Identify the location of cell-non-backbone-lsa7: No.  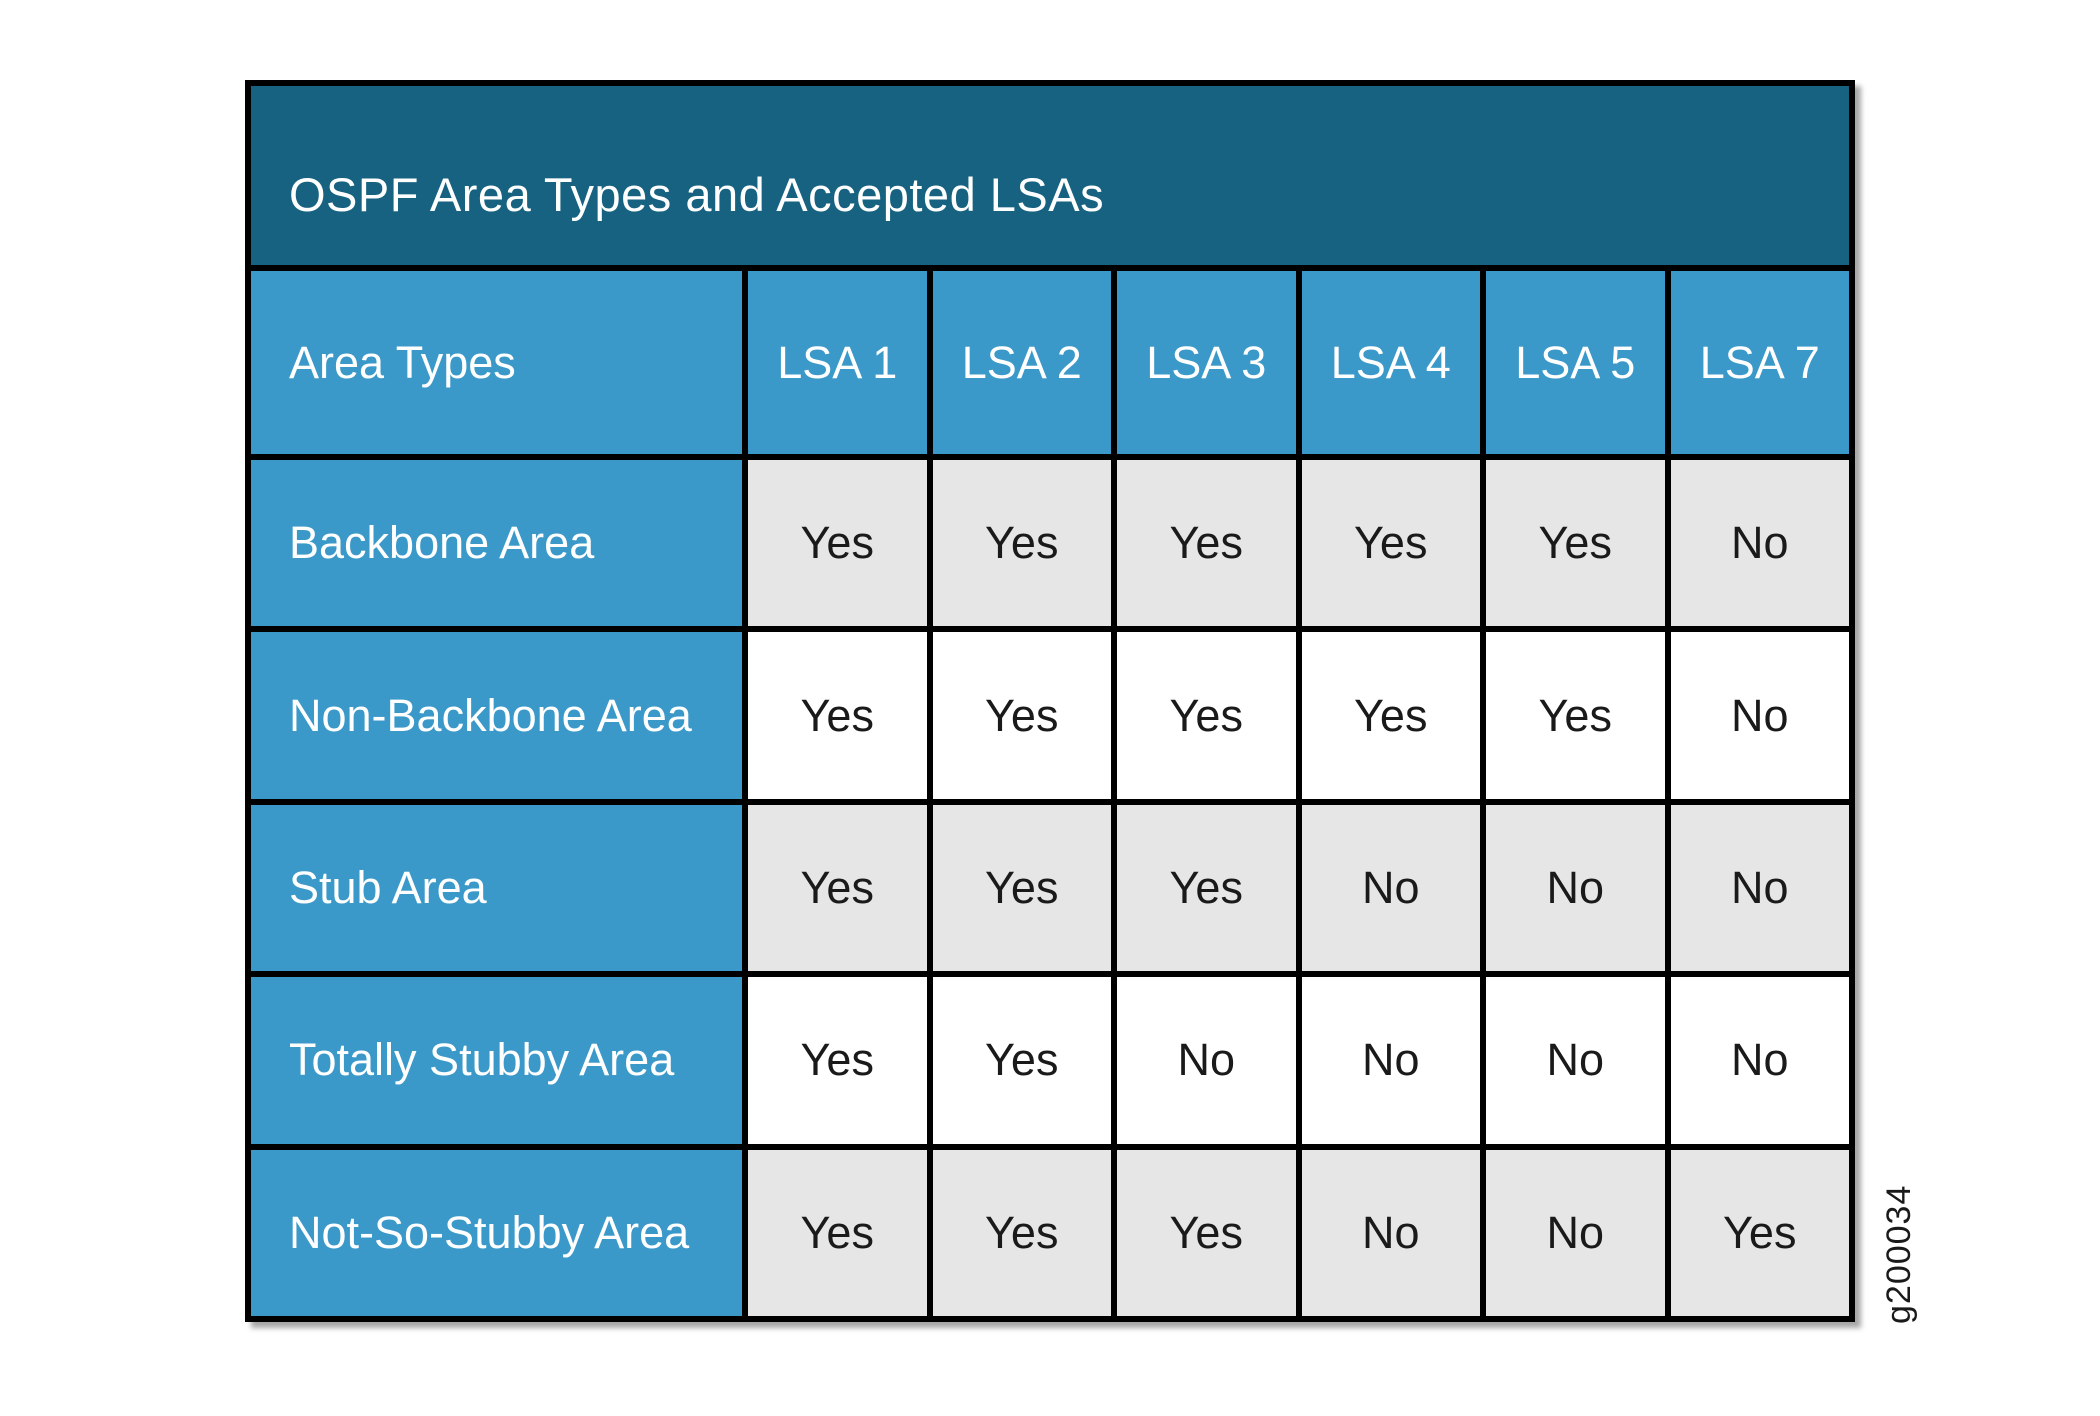
(1759, 715).